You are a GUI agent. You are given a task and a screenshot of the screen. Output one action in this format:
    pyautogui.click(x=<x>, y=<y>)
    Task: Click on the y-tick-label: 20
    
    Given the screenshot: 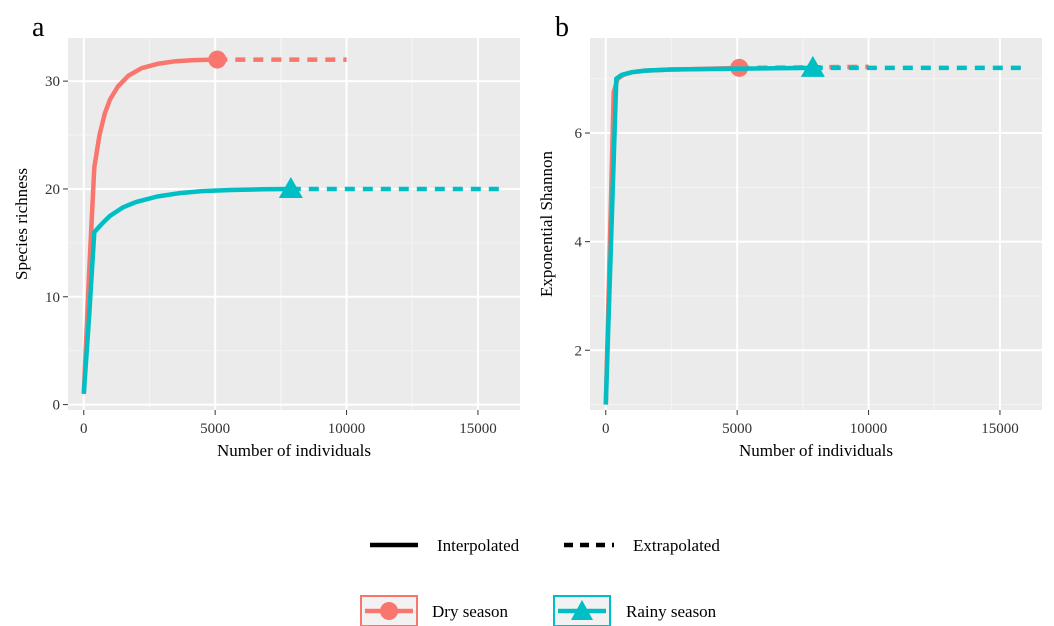 What is the action you would take?
    pyautogui.click(x=52, y=190)
    